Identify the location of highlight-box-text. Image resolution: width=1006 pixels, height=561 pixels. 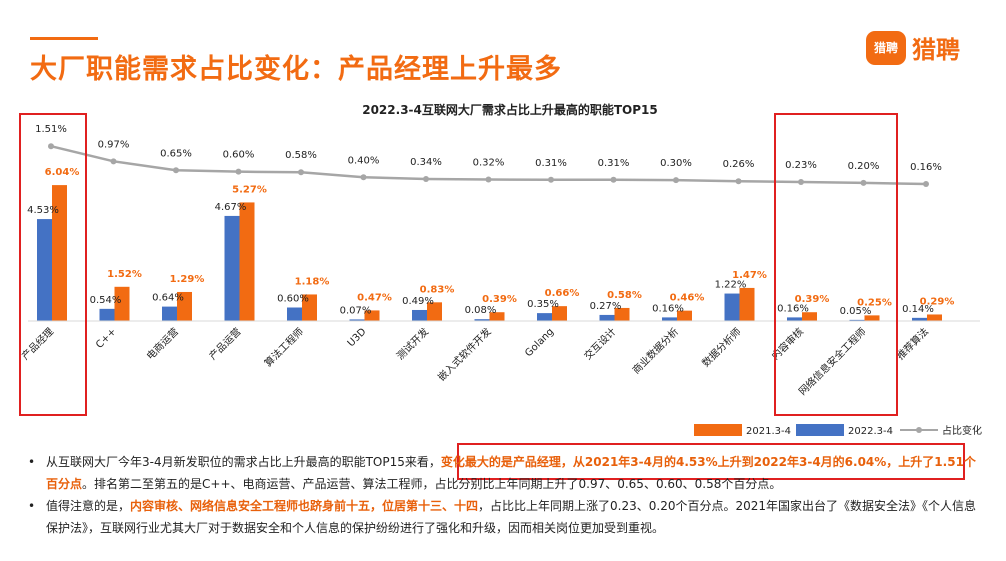
(711, 461).